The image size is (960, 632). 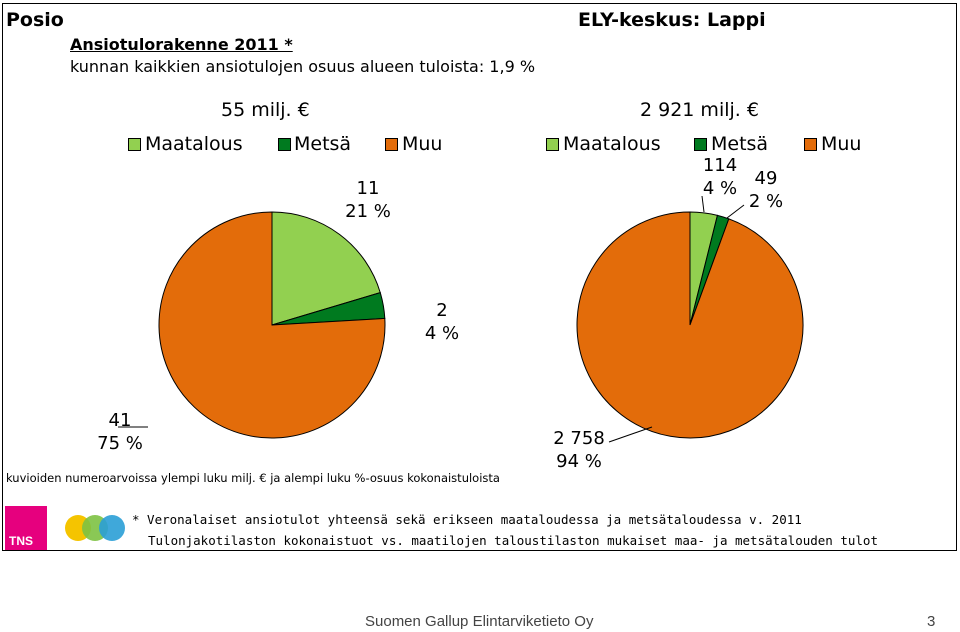 I want to click on pie-left, so click(x=272, y=325).